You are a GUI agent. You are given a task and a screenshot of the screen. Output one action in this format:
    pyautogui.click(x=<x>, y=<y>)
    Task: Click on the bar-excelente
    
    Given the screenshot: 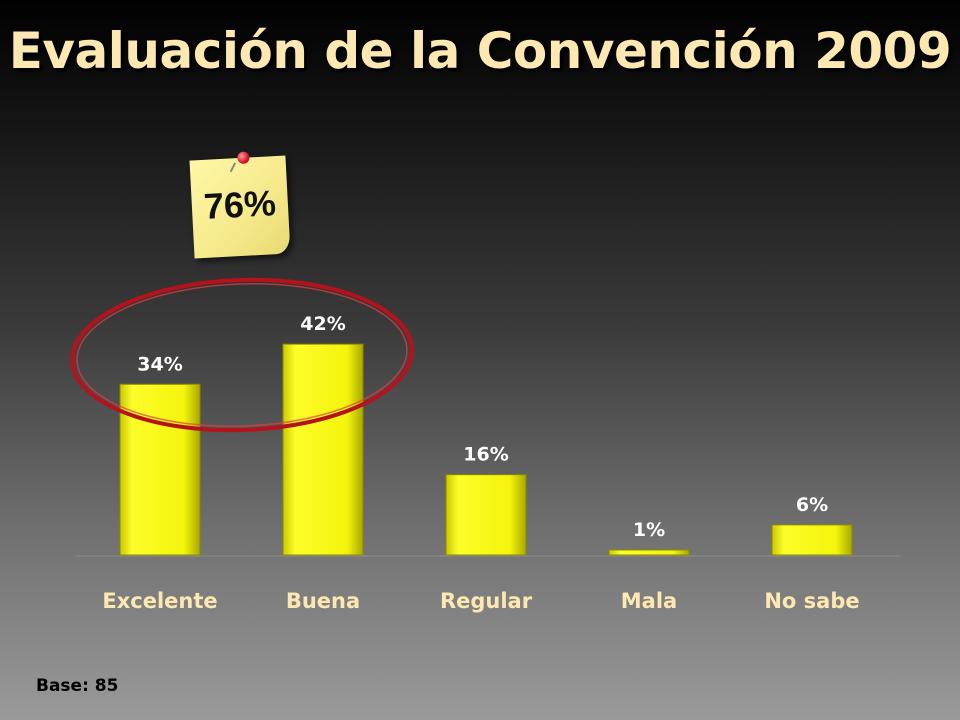 What is the action you would take?
    pyautogui.click(x=160, y=469)
    